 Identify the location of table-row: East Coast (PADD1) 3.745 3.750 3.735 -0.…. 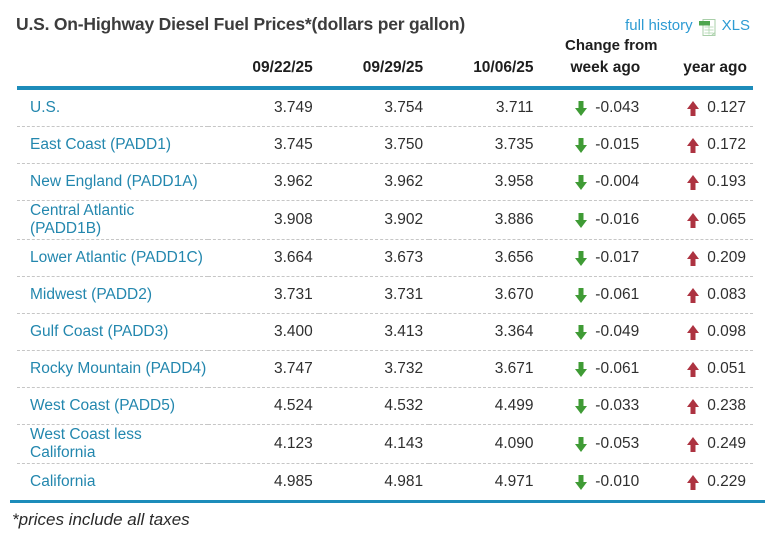
(385, 145).